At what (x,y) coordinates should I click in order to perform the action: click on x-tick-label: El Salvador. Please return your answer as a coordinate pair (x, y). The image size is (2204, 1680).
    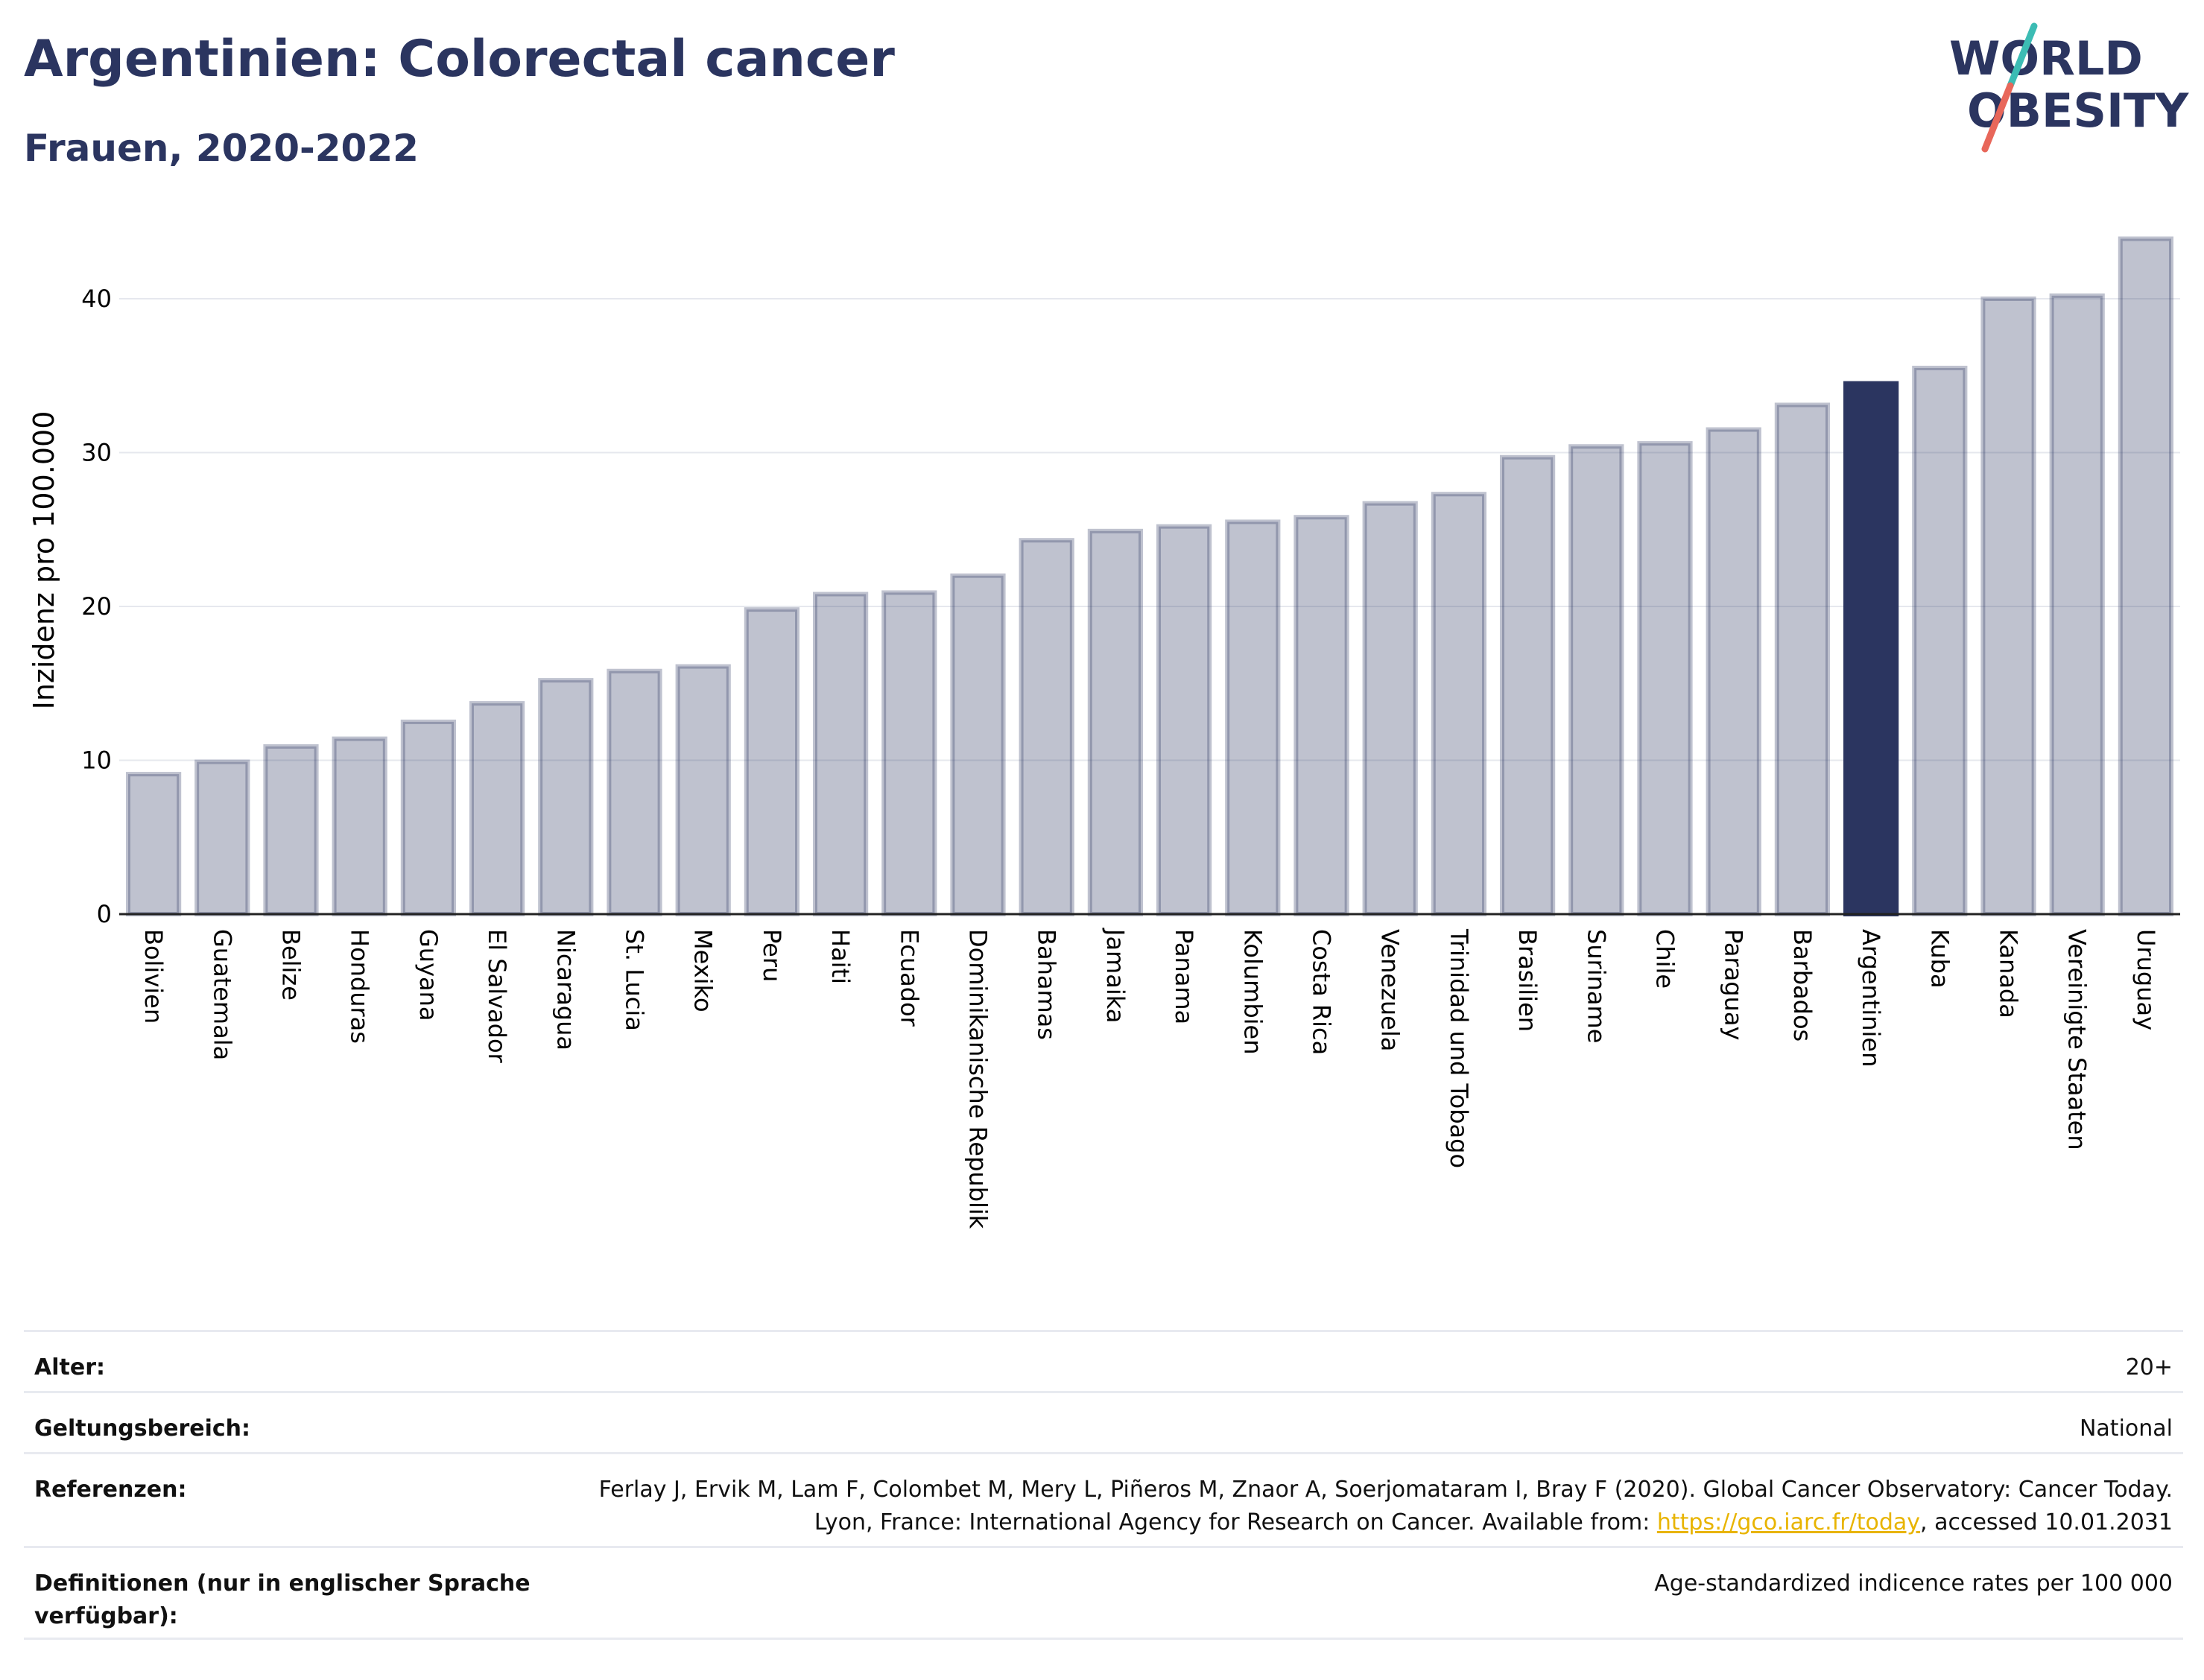
    Looking at the image, I should click on (497, 996).